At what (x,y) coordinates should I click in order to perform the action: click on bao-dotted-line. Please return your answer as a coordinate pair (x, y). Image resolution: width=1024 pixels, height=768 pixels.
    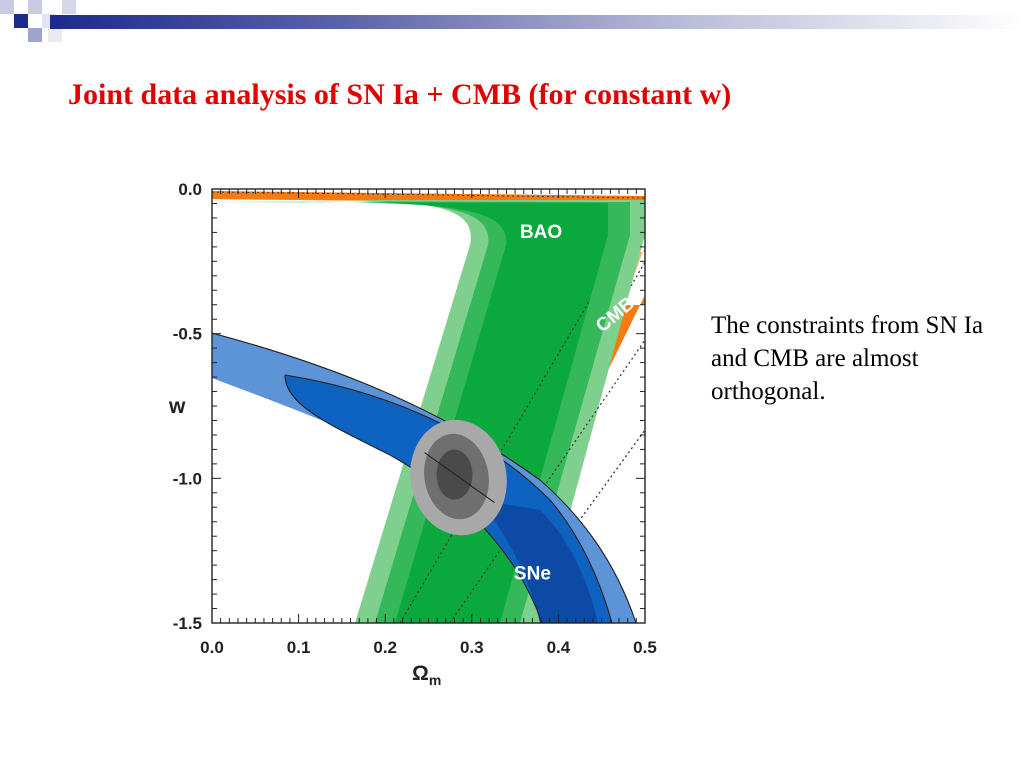
    Looking at the image, I should click on (547, 481).